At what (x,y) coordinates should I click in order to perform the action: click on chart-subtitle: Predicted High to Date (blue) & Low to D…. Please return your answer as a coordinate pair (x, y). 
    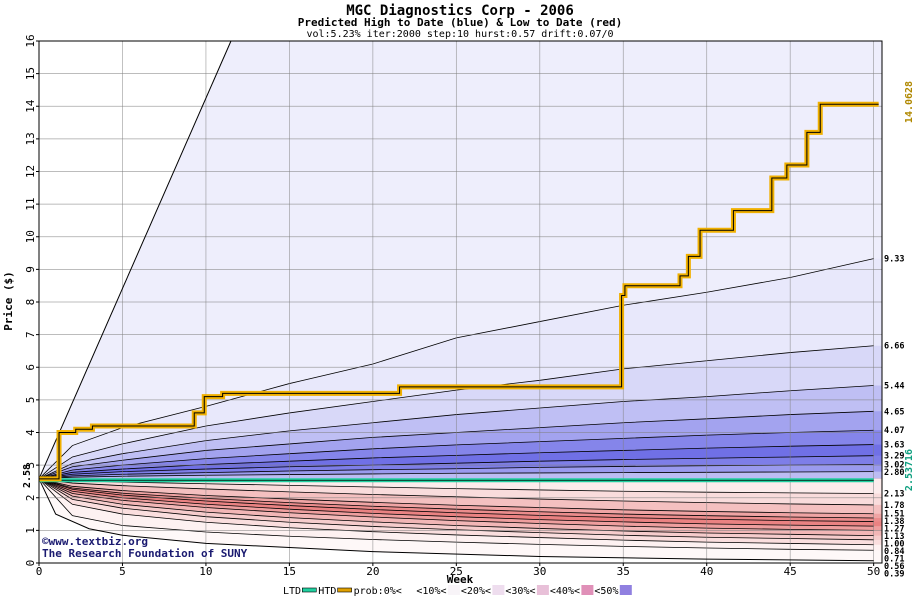
    Looking at the image, I should click on (460, 22).